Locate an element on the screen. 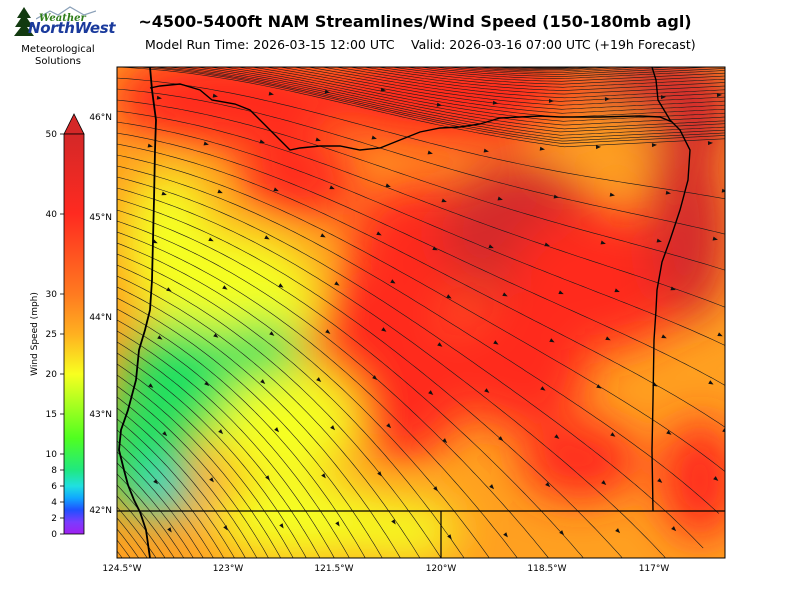 The image size is (800, 600). lat-label-42: 42°N is located at coordinates (100, 511).